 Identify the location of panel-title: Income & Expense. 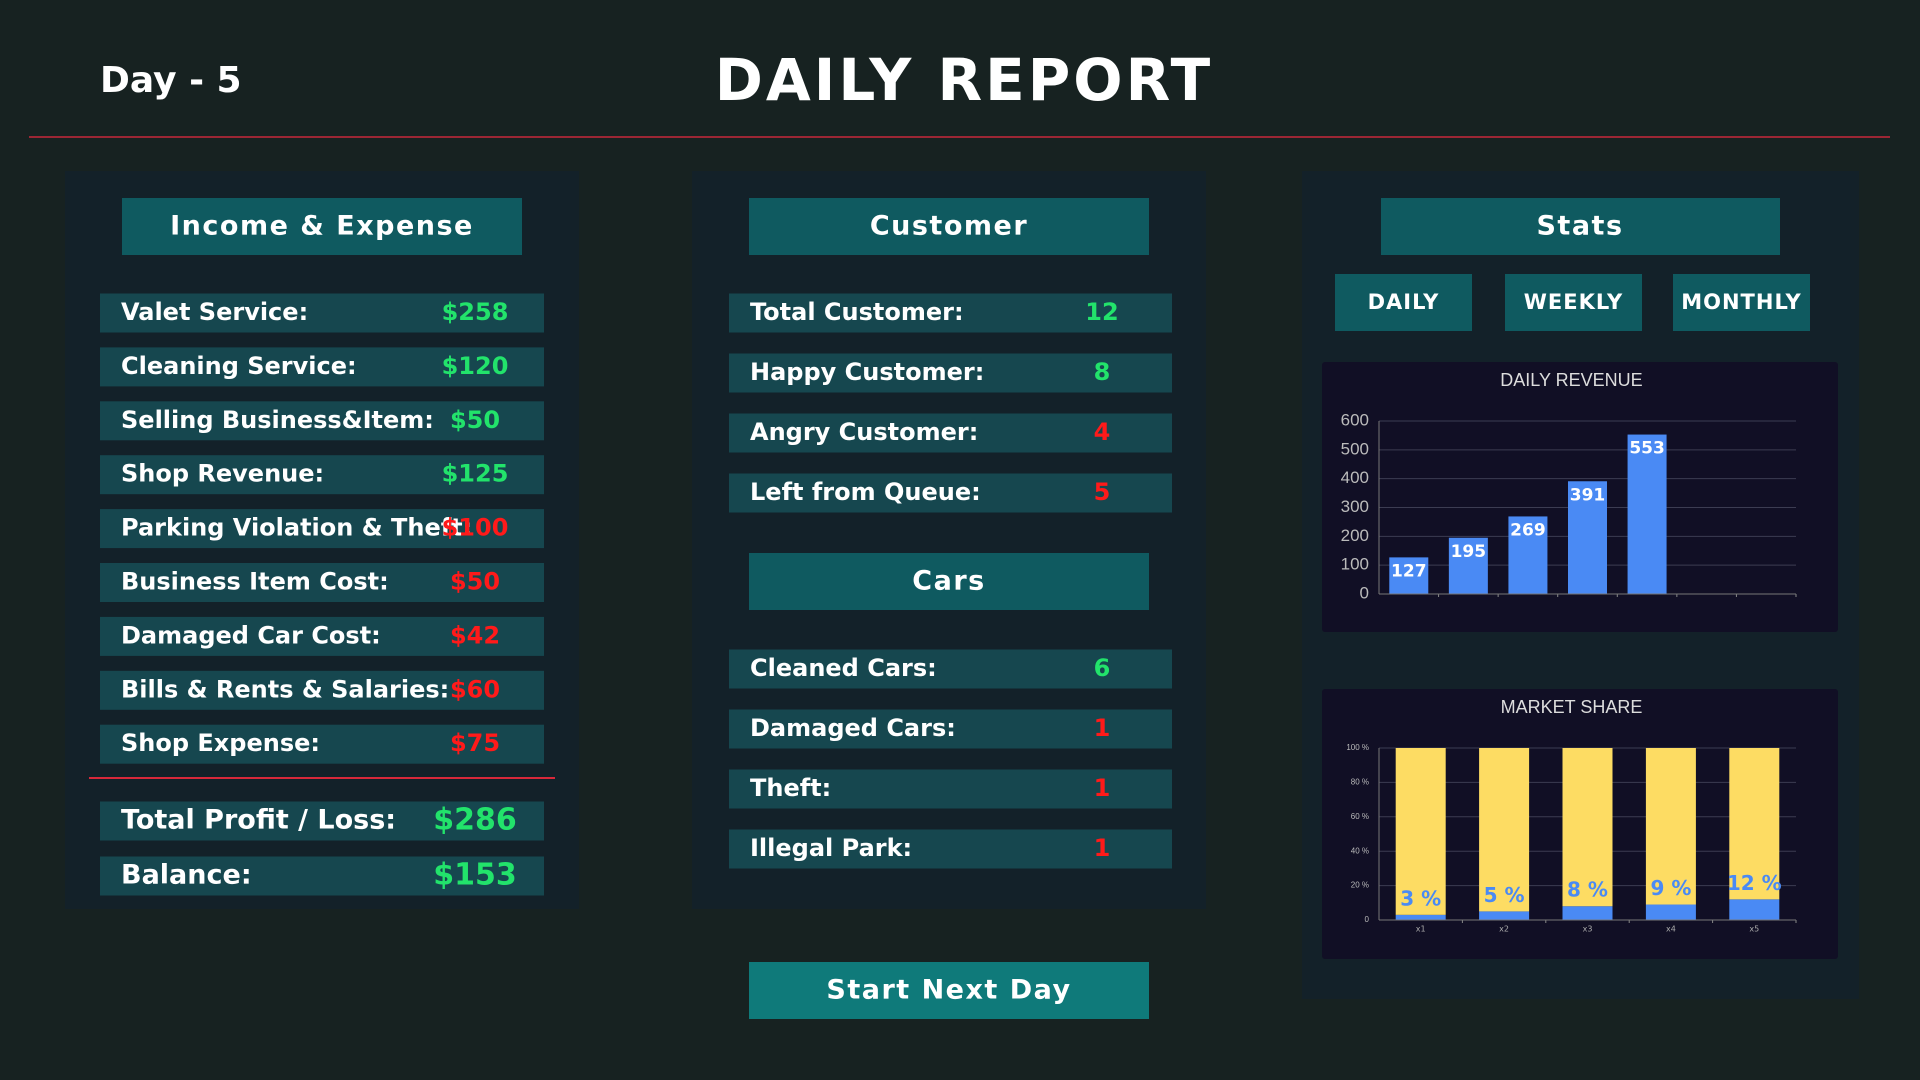
(322, 226).